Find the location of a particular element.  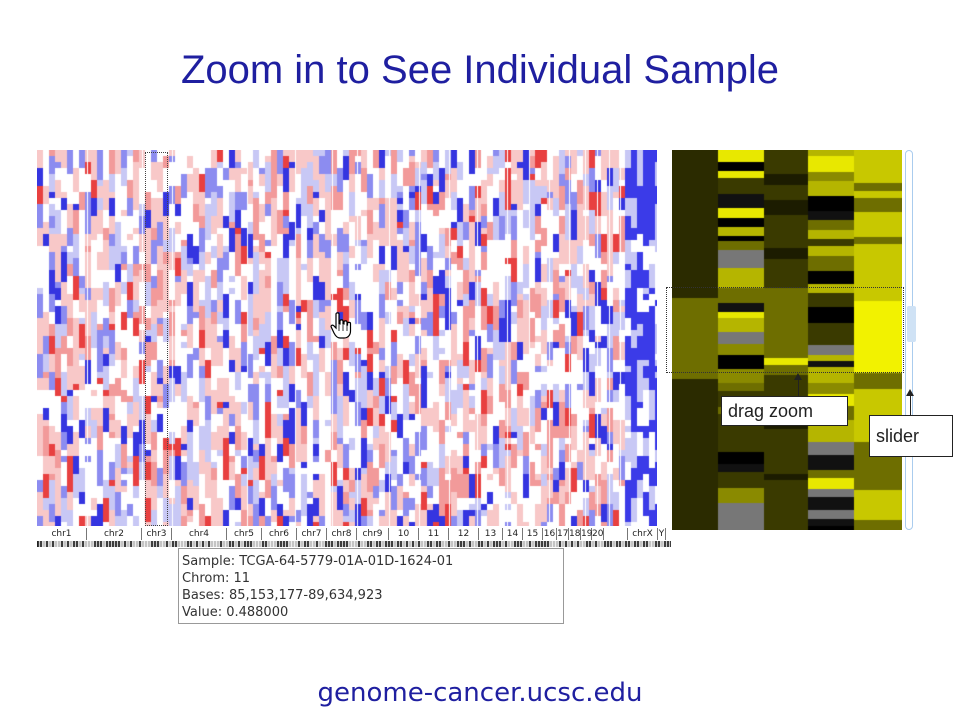

chromosome-label: 14 is located at coordinates (513, 534).